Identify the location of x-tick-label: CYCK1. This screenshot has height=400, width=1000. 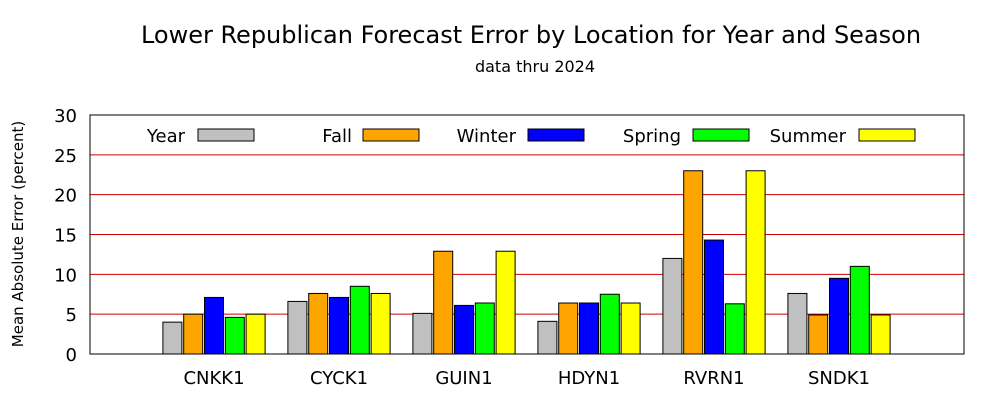
(339, 378).